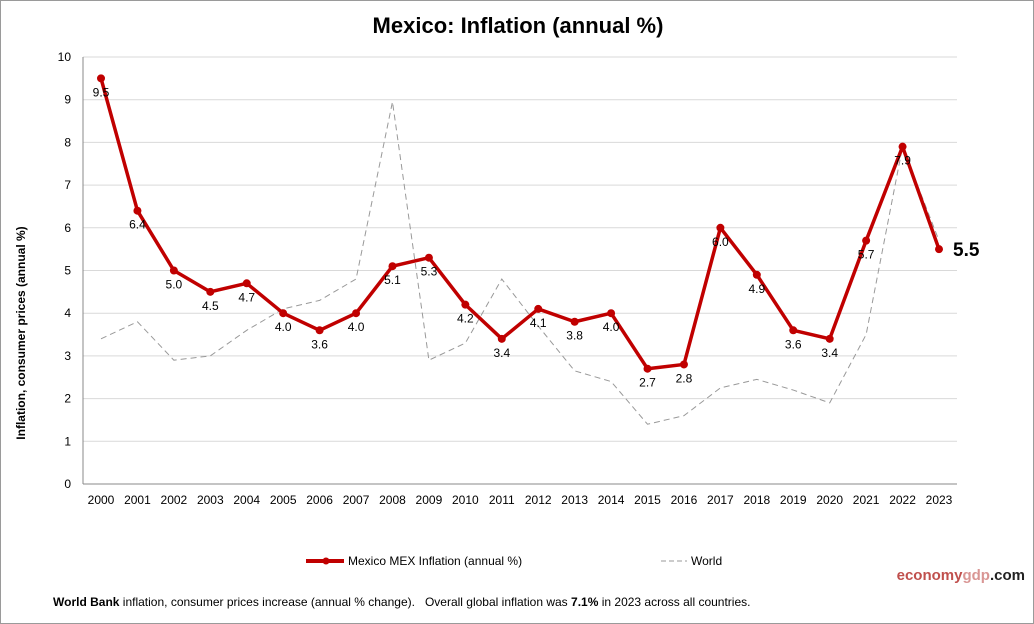  I want to click on data-label: 7.9, so click(902, 161).